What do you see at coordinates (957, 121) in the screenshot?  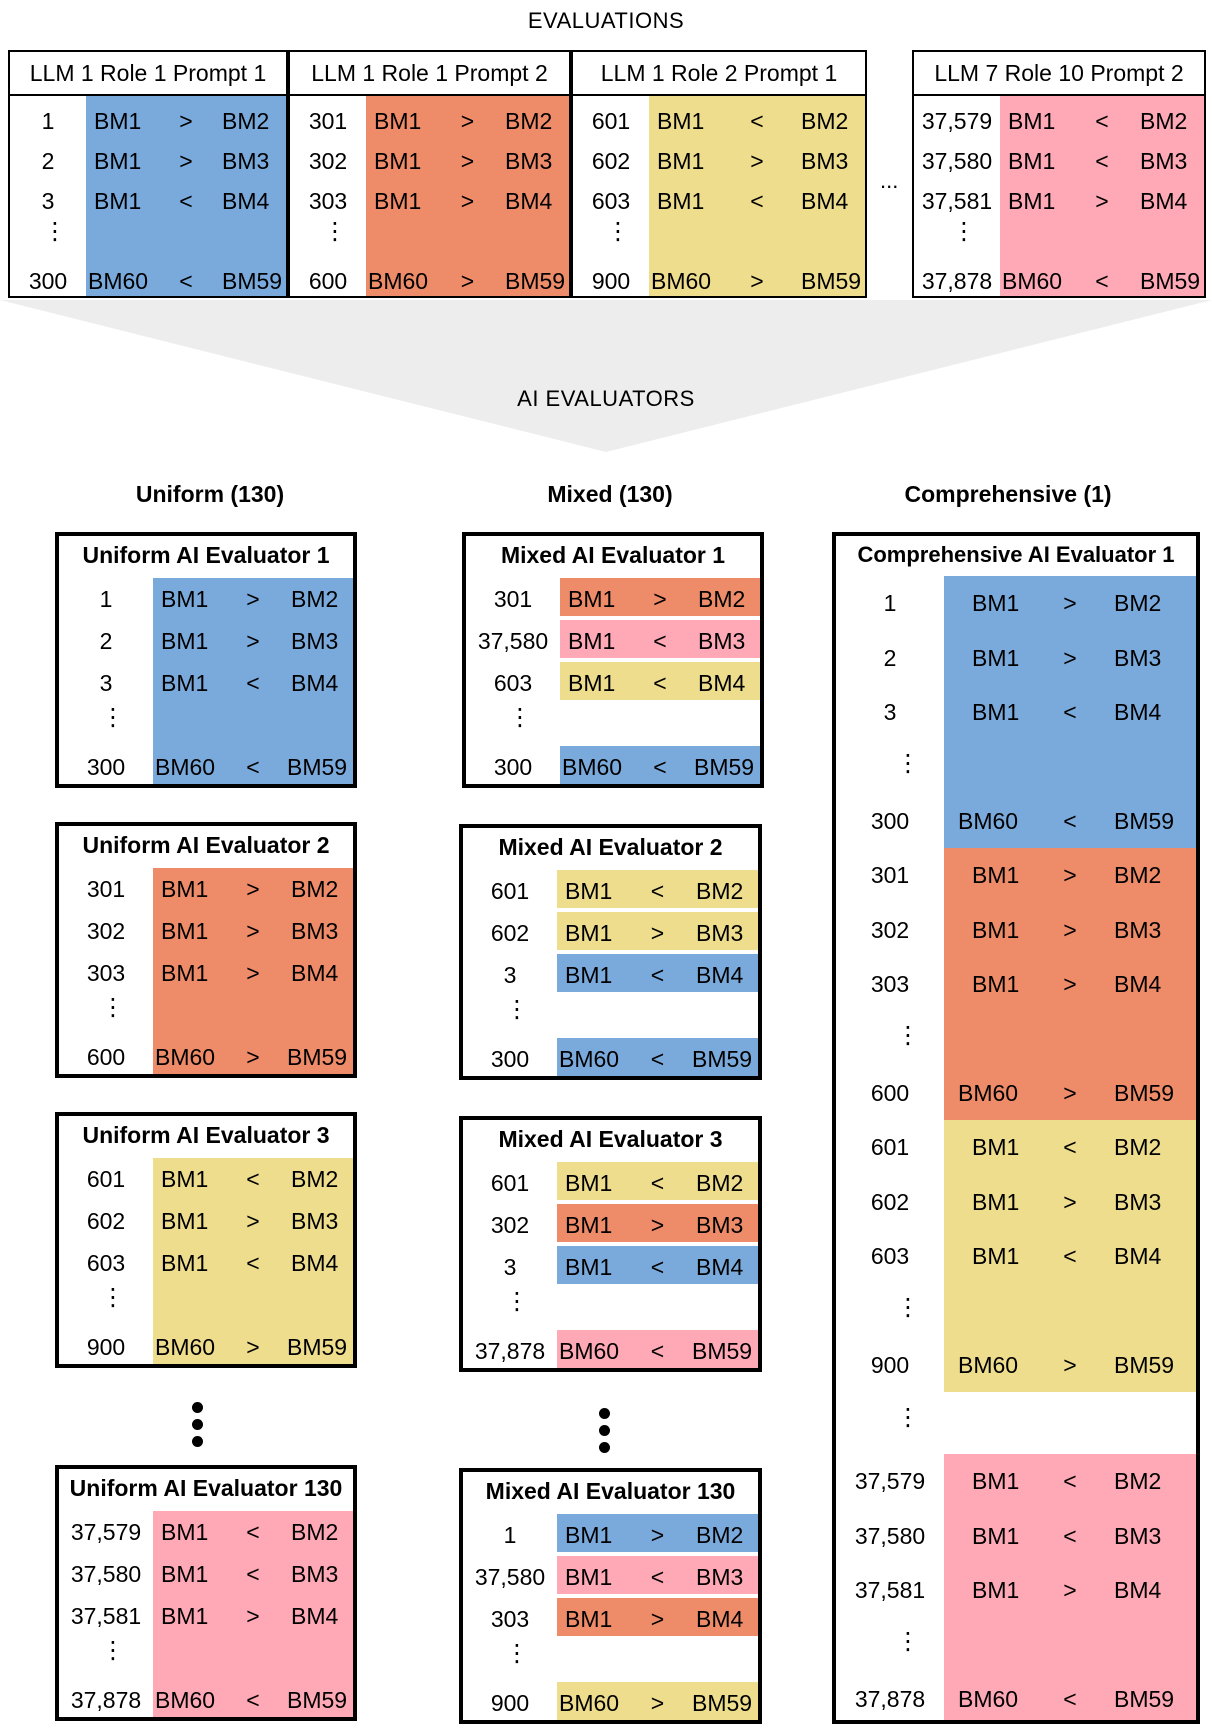 I see `row-index: 37,579` at bounding box center [957, 121].